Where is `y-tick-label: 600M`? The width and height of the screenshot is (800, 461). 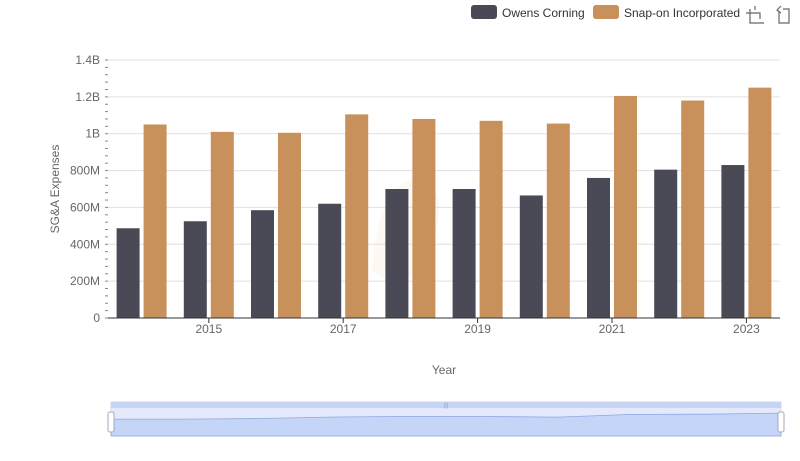 y-tick-label: 600M is located at coordinates (85, 207).